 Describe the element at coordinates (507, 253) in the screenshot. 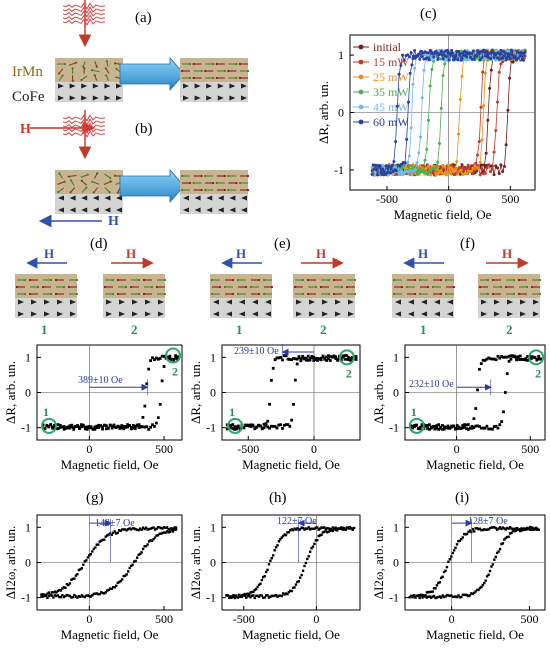

I see `h-label-f2: H` at that location.